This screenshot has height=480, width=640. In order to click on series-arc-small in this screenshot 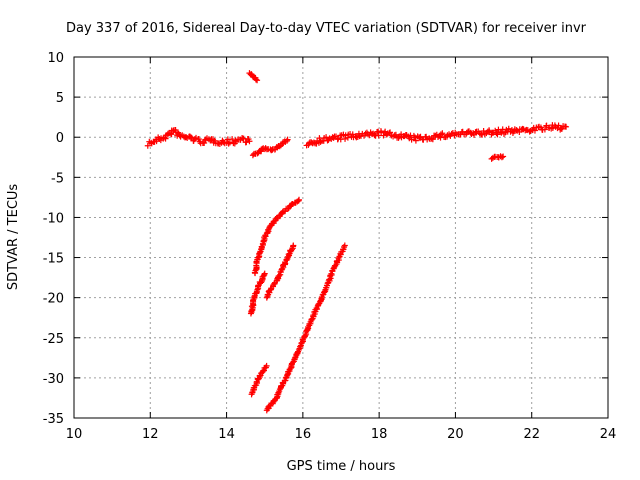, I will do `click(497, 157)`.